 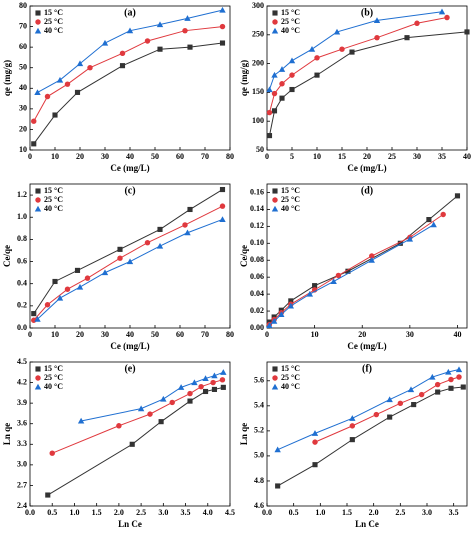 What do you see at coordinates (208, 512) in the screenshot?
I see `x-tick-label: 4.0` at bounding box center [208, 512].